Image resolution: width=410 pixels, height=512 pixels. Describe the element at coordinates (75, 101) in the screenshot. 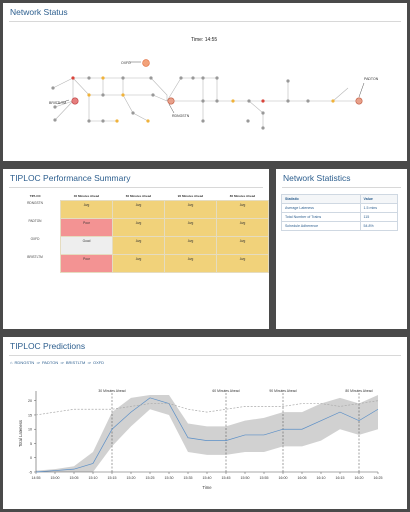

I see `bristltm-station-node` at that location.